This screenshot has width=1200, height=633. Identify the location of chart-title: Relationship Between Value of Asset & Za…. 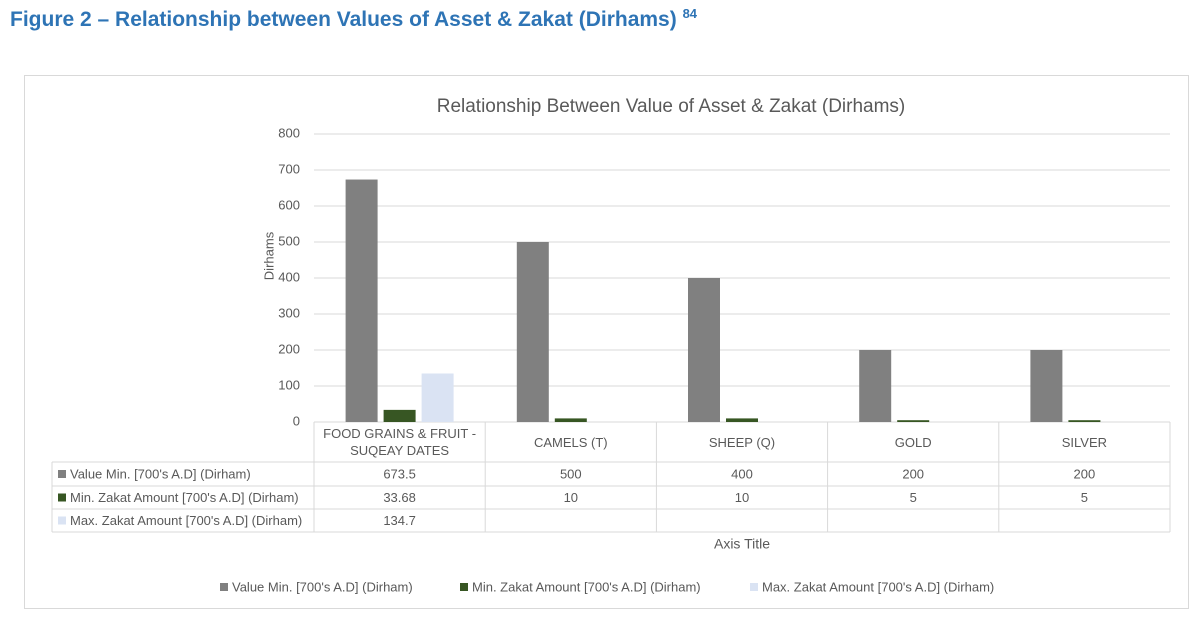
(671, 106).